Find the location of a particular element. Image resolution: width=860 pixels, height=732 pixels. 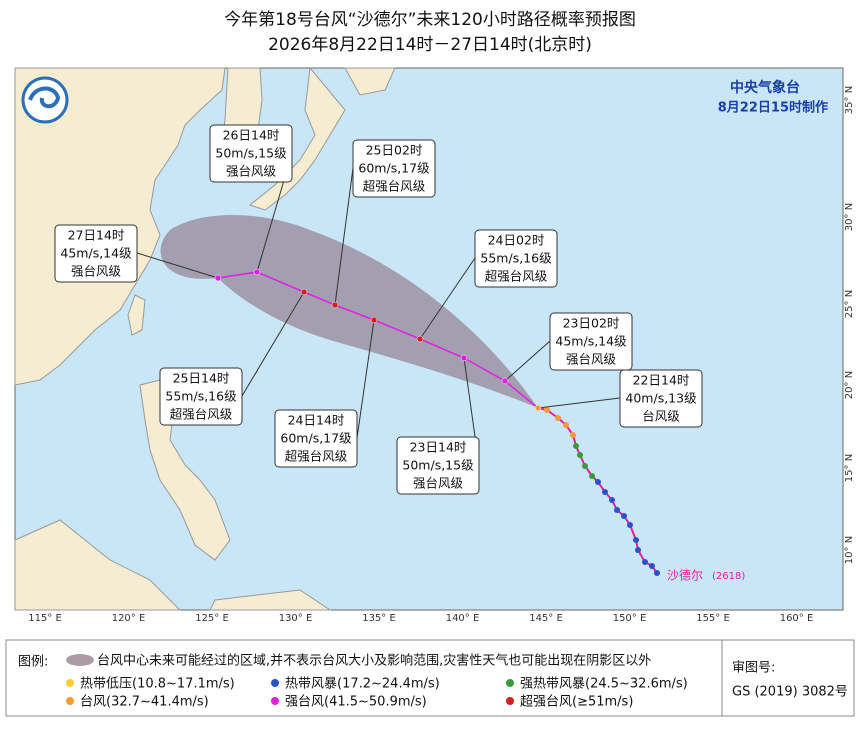

callout-time: 22日14时 is located at coordinates (661, 380).